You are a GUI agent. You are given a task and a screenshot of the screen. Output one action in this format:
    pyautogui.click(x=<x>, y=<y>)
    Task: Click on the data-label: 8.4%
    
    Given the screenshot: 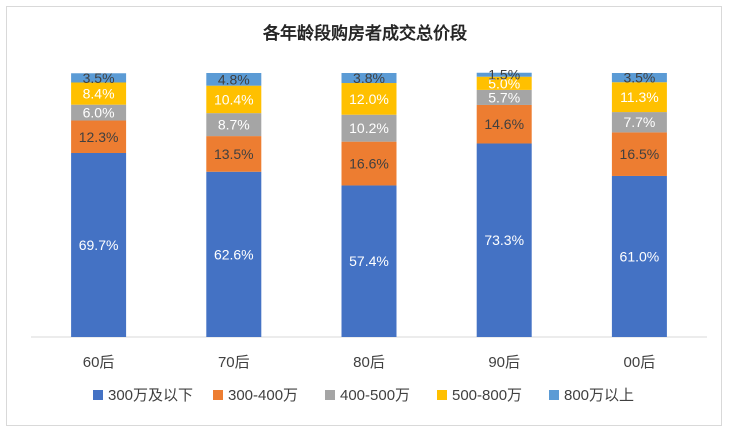 What is the action you would take?
    pyautogui.click(x=99, y=94)
    